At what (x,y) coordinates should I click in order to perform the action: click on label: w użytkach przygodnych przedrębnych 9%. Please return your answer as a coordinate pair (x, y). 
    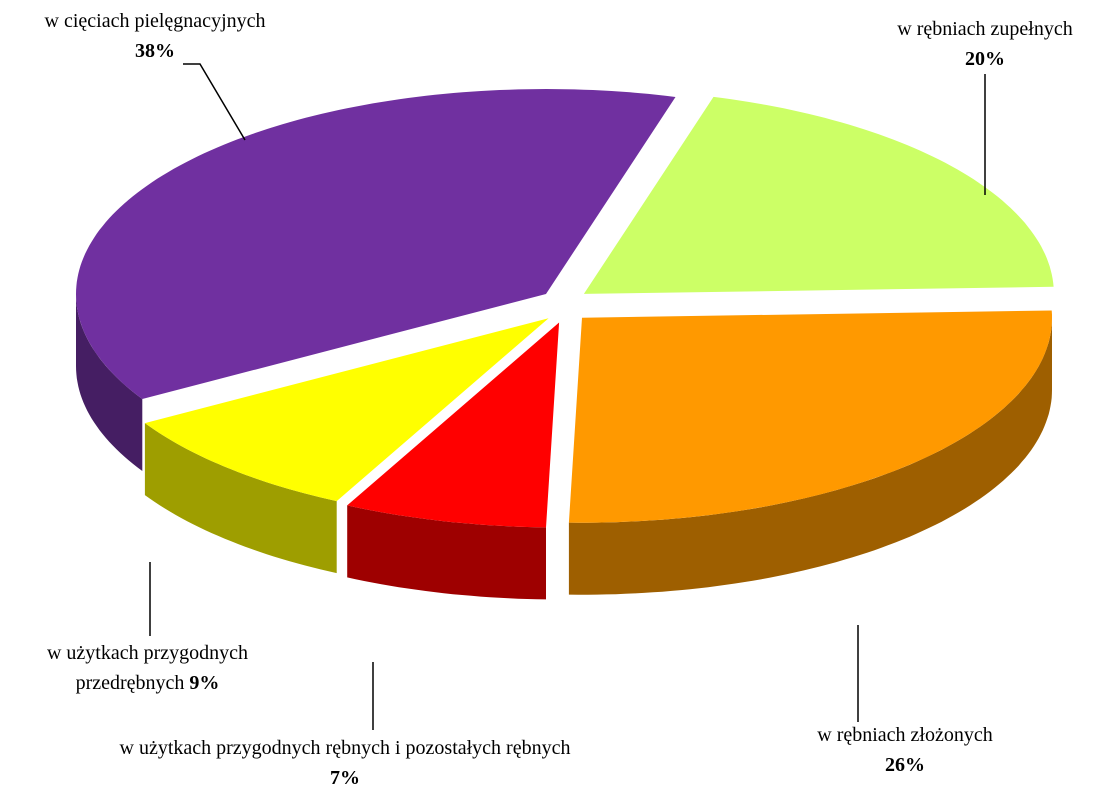
    Looking at the image, I should click on (147, 668).